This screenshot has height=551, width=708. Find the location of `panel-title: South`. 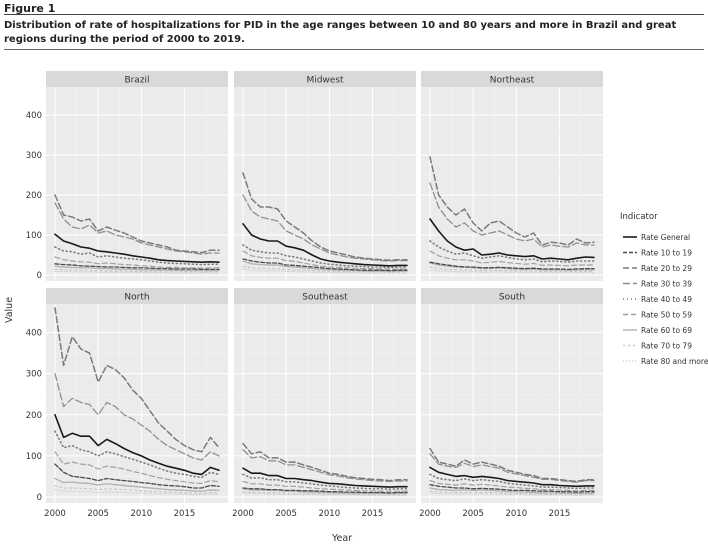

panel-title: South is located at coordinates (512, 298).